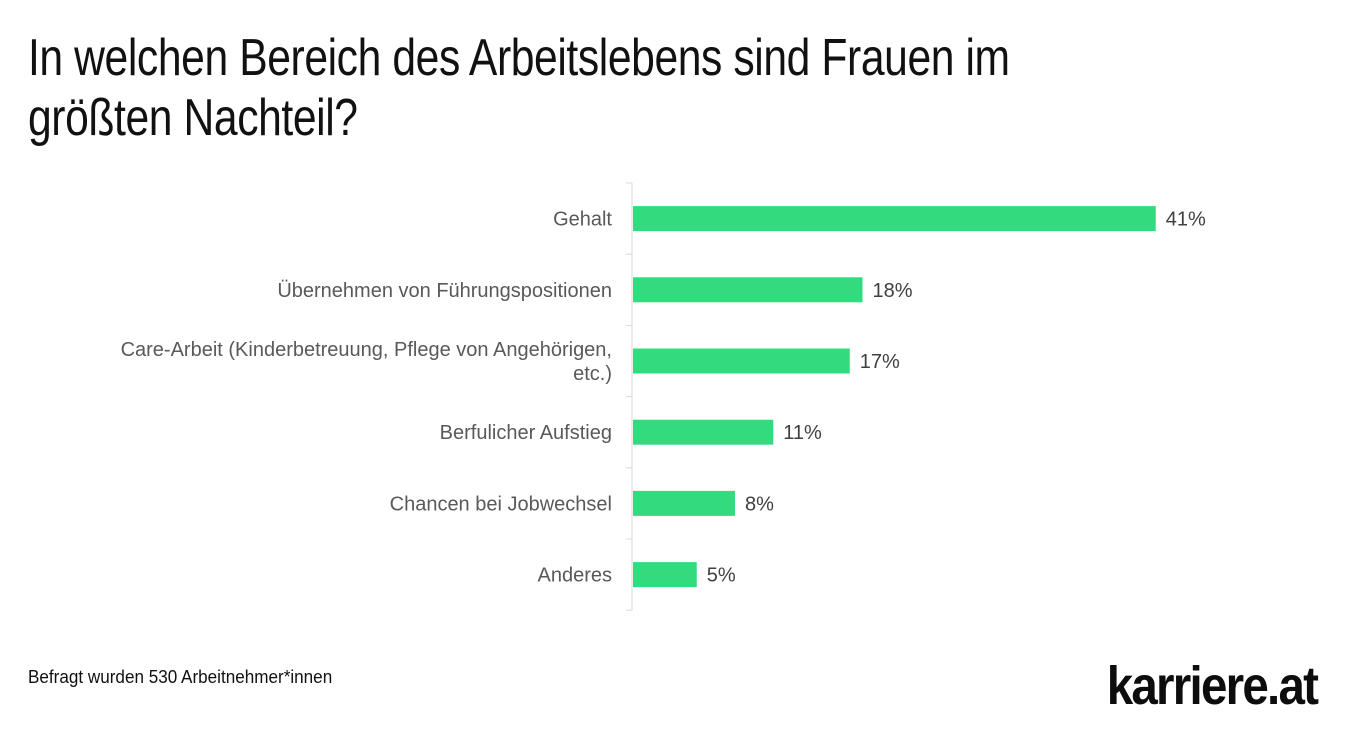  Describe the element at coordinates (180, 677) in the screenshot. I see `survey-footnote: Befragt wurden 530 Arbeitnehmer*innen` at that location.